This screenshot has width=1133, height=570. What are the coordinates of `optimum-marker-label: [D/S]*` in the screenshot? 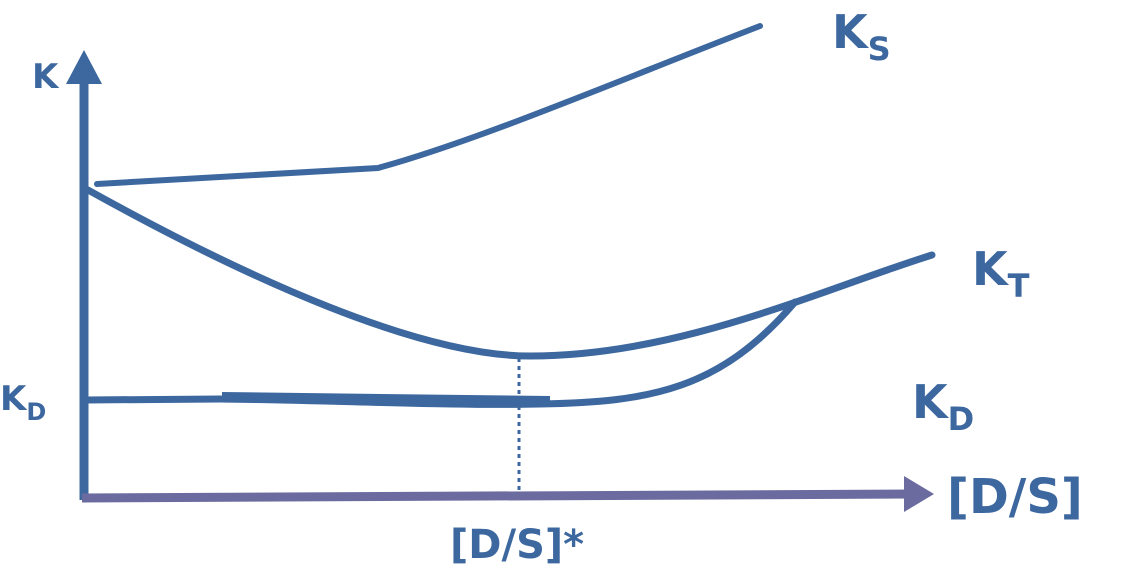 It's located at (517, 545).